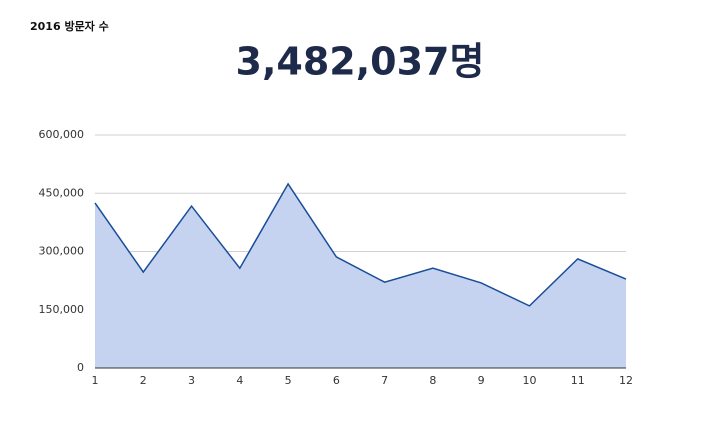 The width and height of the screenshot is (720, 427). Describe the element at coordinates (62, 309) in the screenshot. I see `y-tick-label: 150,000` at that location.